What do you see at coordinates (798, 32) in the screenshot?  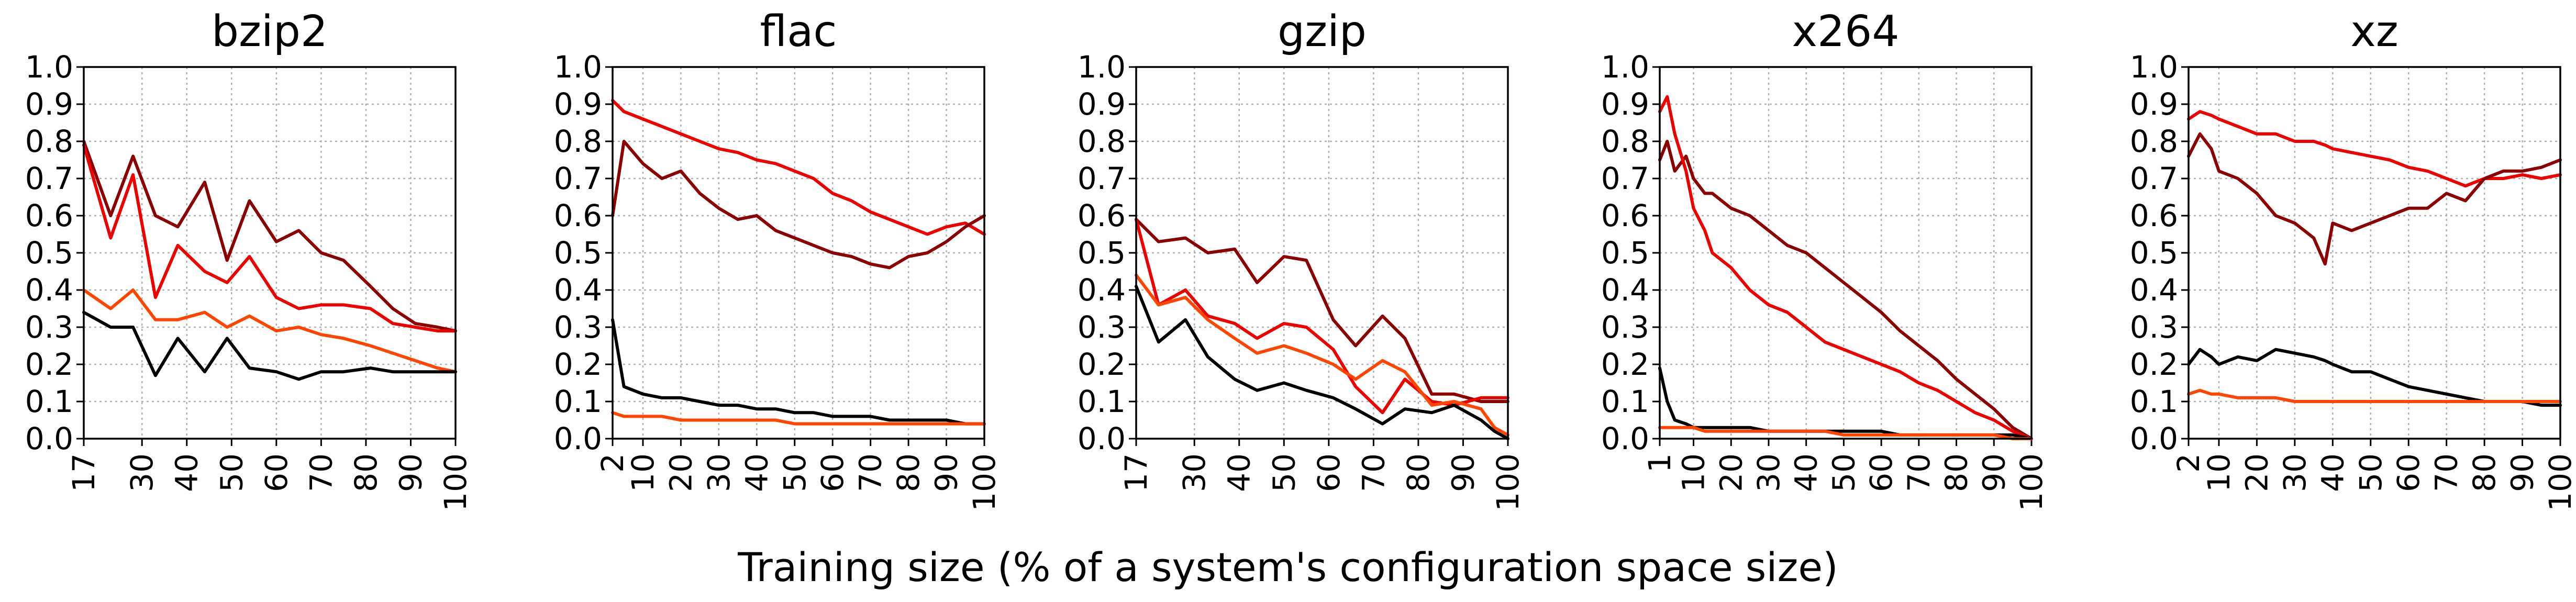 I see `chart-title: flac` at bounding box center [798, 32].